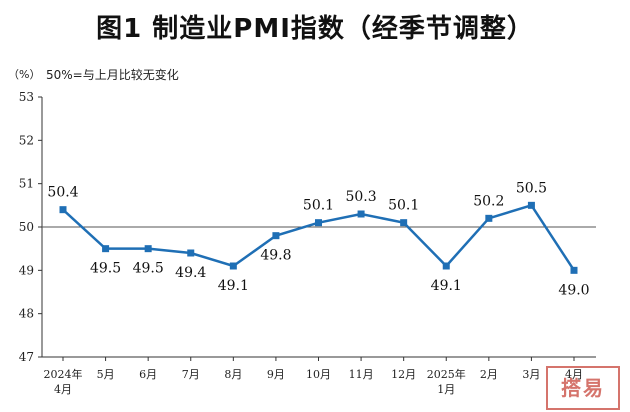 The image size is (630, 412). What do you see at coordinates (488, 201) in the screenshot?
I see `data-label: 50.2` at bounding box center [488, 201].